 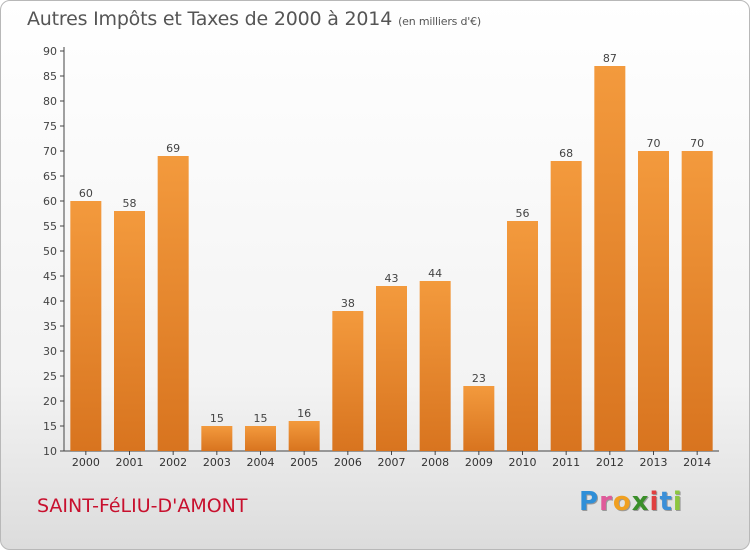 I want to click on y-tick-label: 65, so click(x=50, y=176).